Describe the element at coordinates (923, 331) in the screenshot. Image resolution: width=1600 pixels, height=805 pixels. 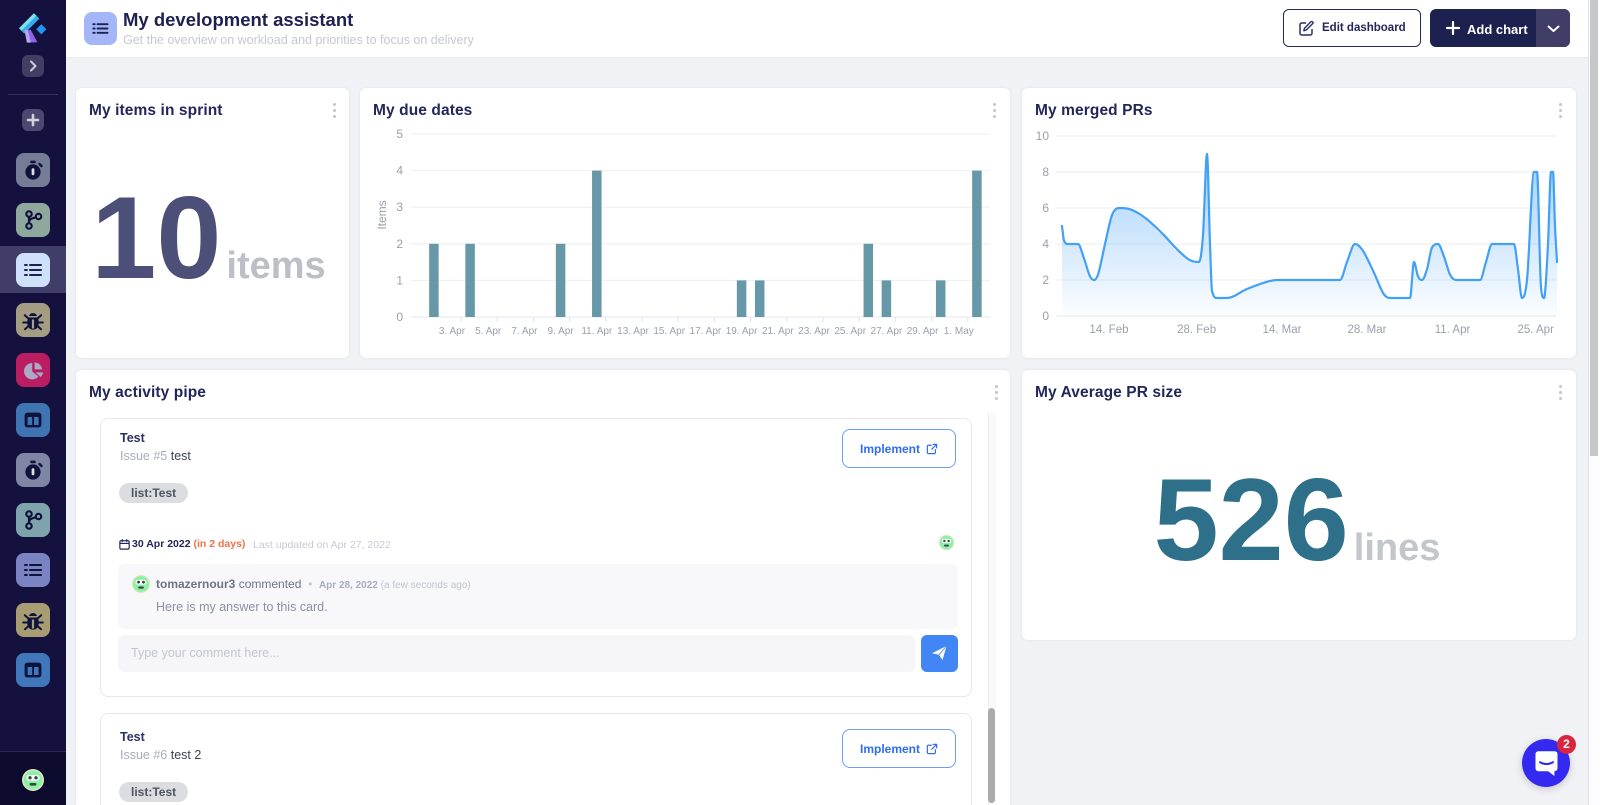
I see `svg-text: 29. Apr` at that location.